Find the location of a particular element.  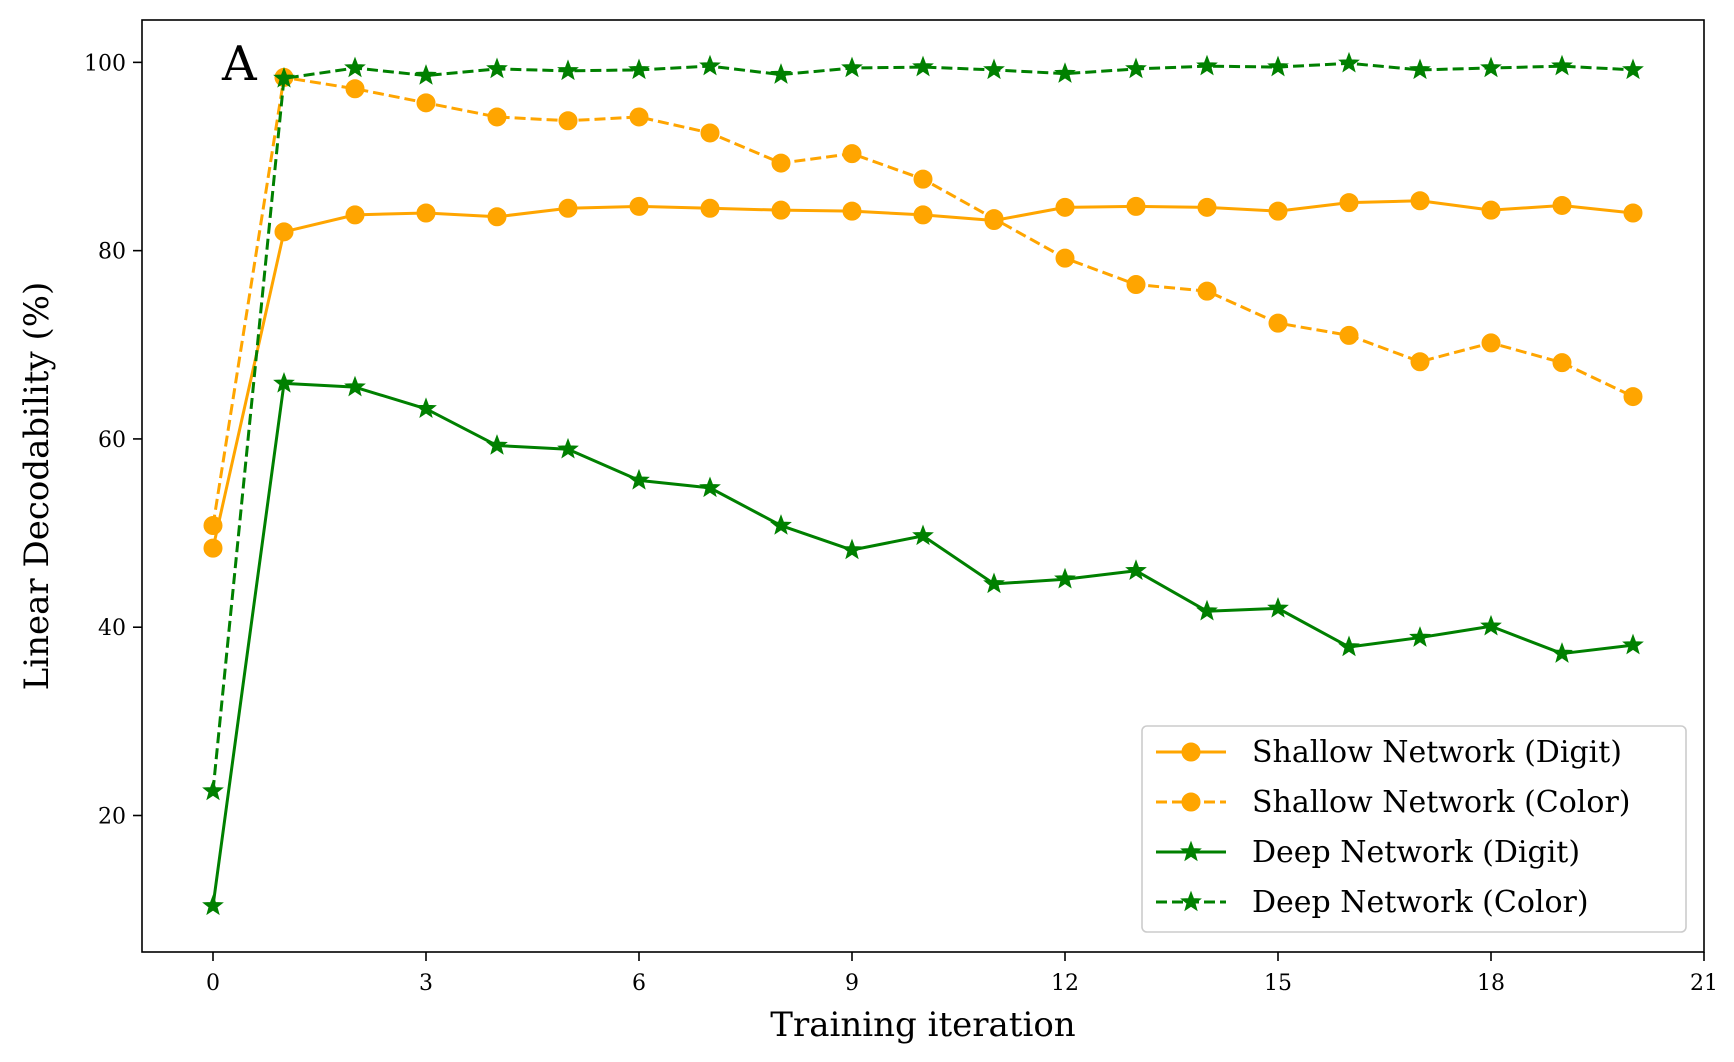

legend-label: Deep Network (Color) is located at coordinates (1420, 902).